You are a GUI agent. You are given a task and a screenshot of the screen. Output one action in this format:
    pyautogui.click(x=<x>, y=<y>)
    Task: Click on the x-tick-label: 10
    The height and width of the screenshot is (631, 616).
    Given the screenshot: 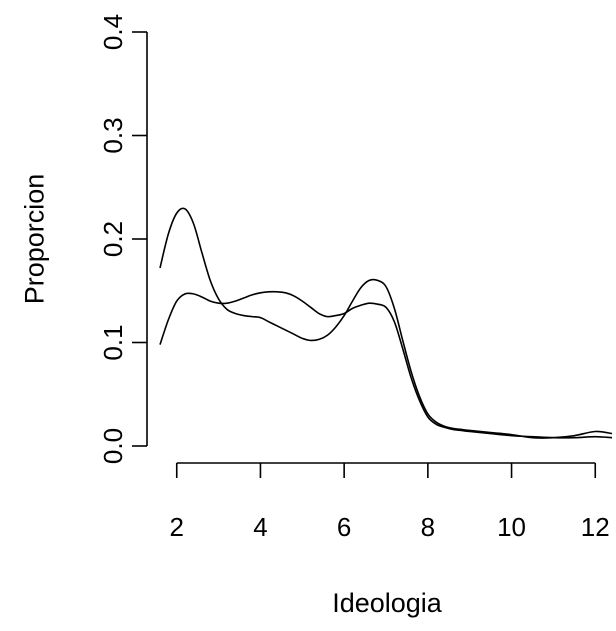 What is the action you would take?
    pyautogui.click(x=511, y=527)
    